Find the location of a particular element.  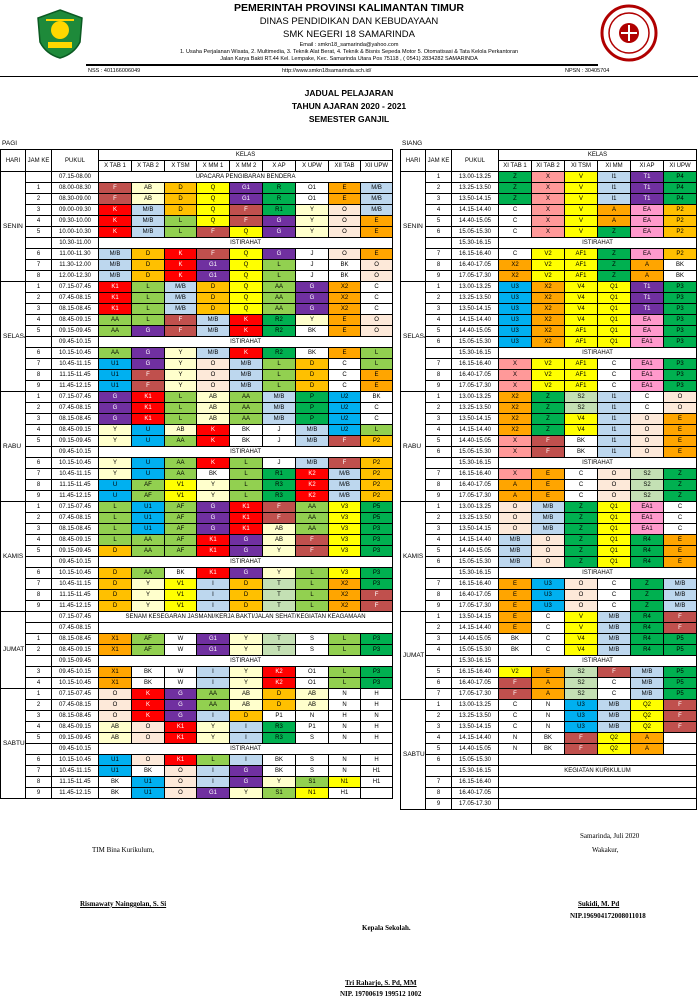

time-range: 14.15-14.40 is located at coordinates (475, 540).